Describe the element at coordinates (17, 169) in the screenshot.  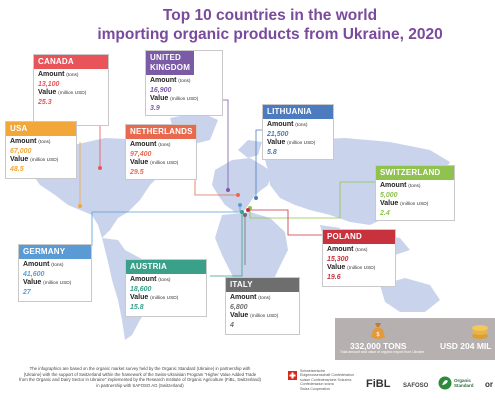
I see `value-value: 48.5` at that location.